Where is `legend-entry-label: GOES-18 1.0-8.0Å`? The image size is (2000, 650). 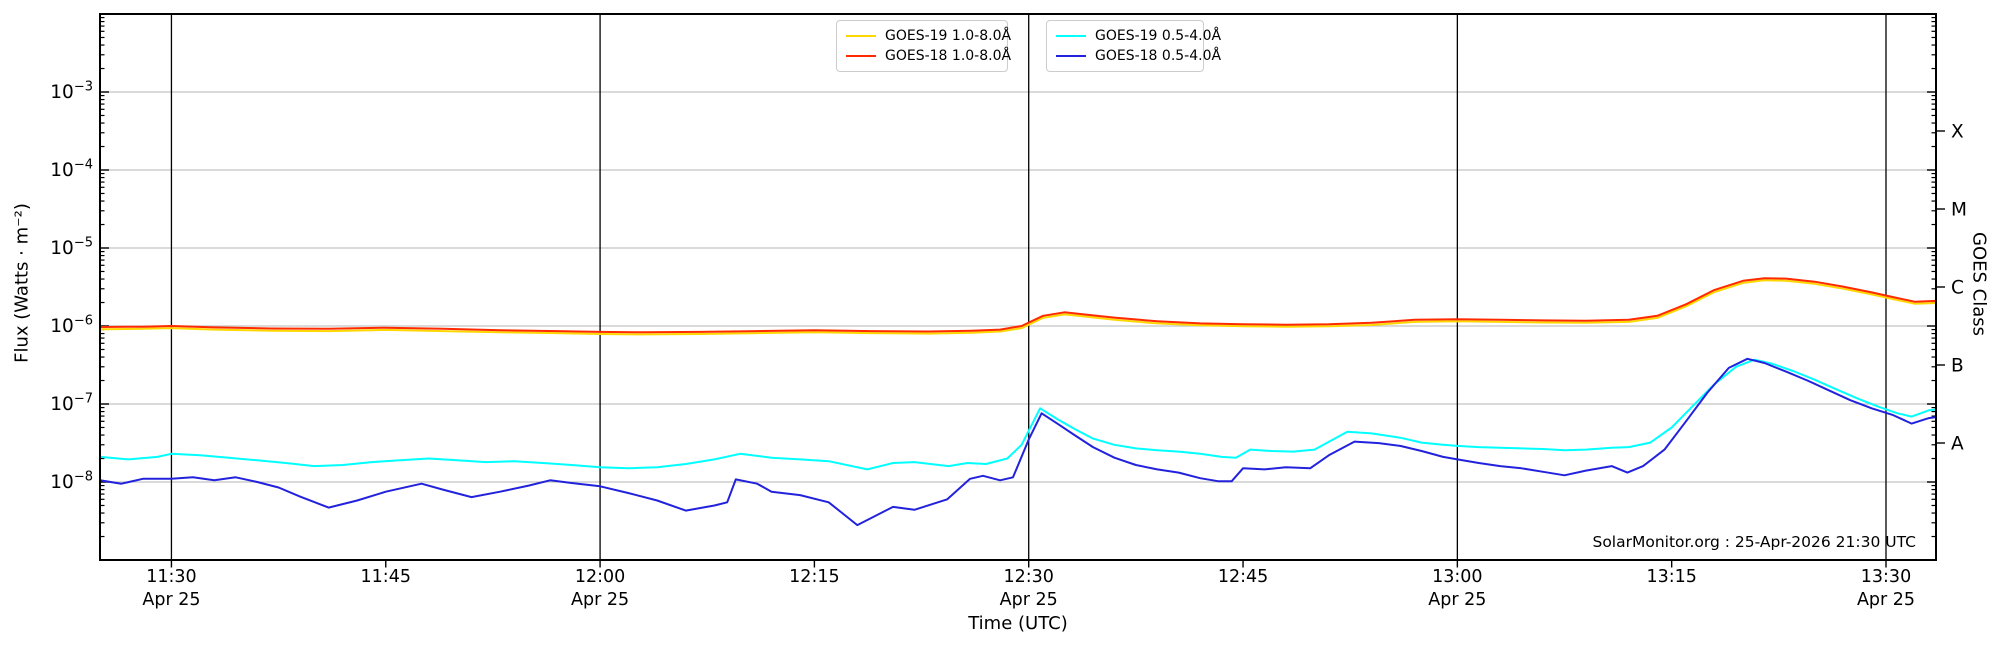 legend-entry-label: GOES-18 1.0-8.0Å is located at coordinates (948, 56).